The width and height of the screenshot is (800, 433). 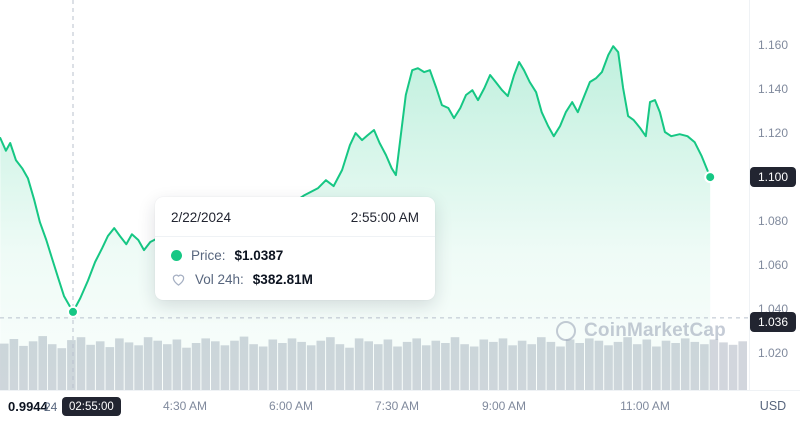 I want to click on time-axis-separator, so click(x=400, y=390).